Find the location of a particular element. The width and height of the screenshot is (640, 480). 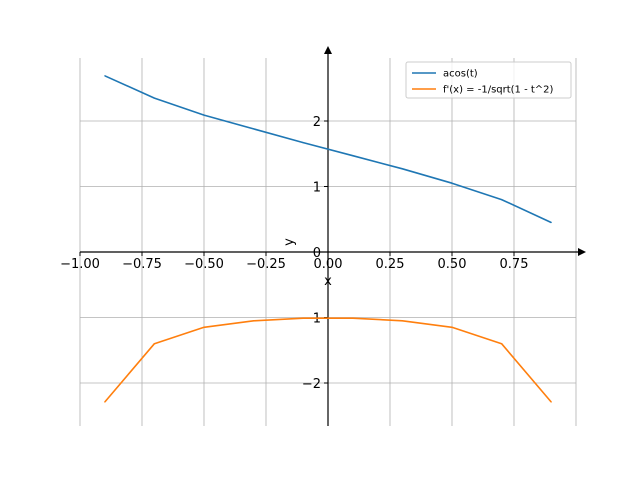

y-tick-label: 0 is located at coordinates (317, 253).